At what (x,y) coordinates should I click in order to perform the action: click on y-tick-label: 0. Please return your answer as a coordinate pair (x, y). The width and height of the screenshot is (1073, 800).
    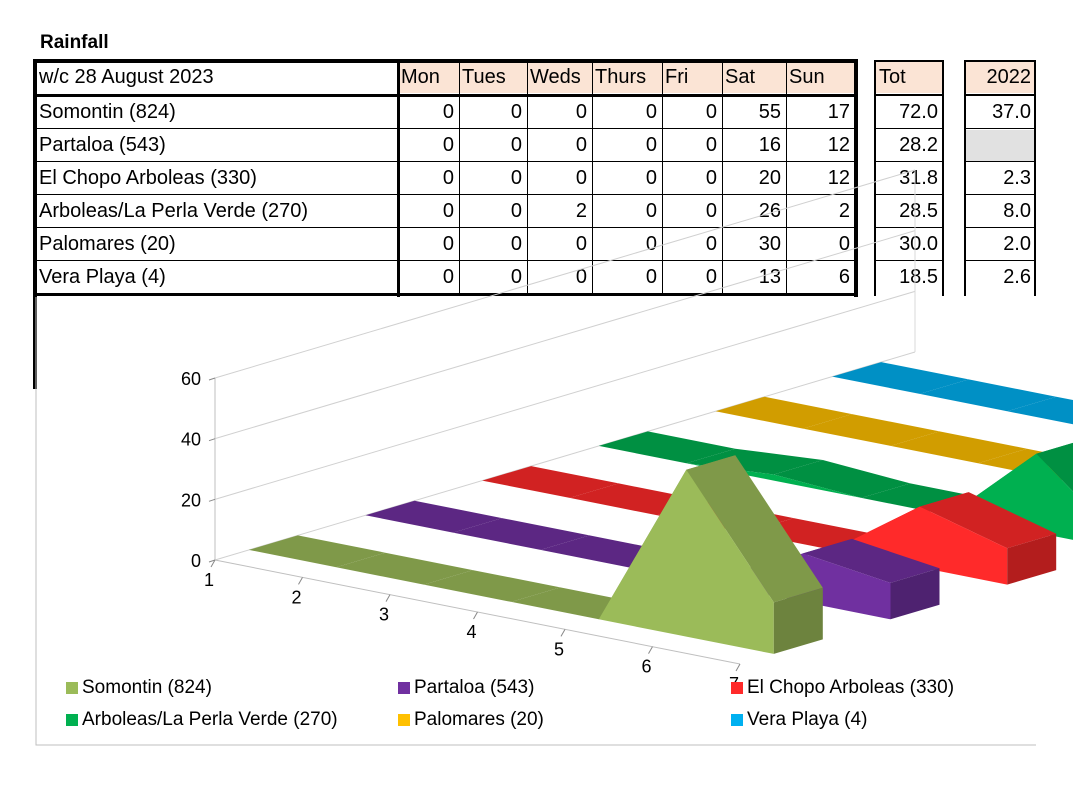
    Looking at the image, I should click on (196, 561).